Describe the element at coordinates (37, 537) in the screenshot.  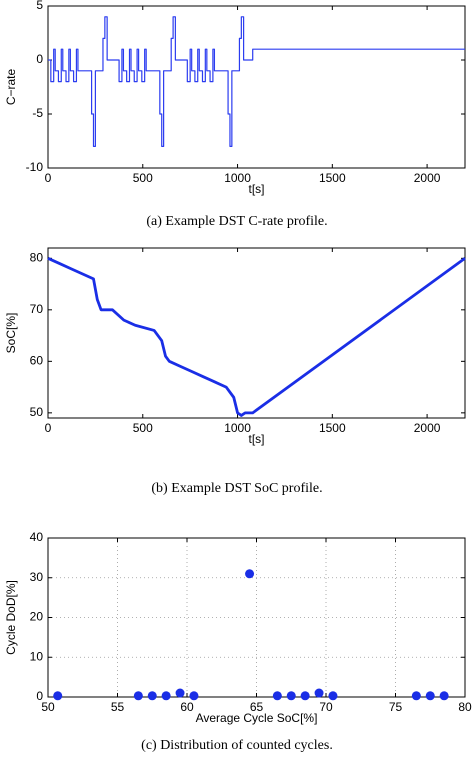
I see `y-tick-label: 40` at that location.